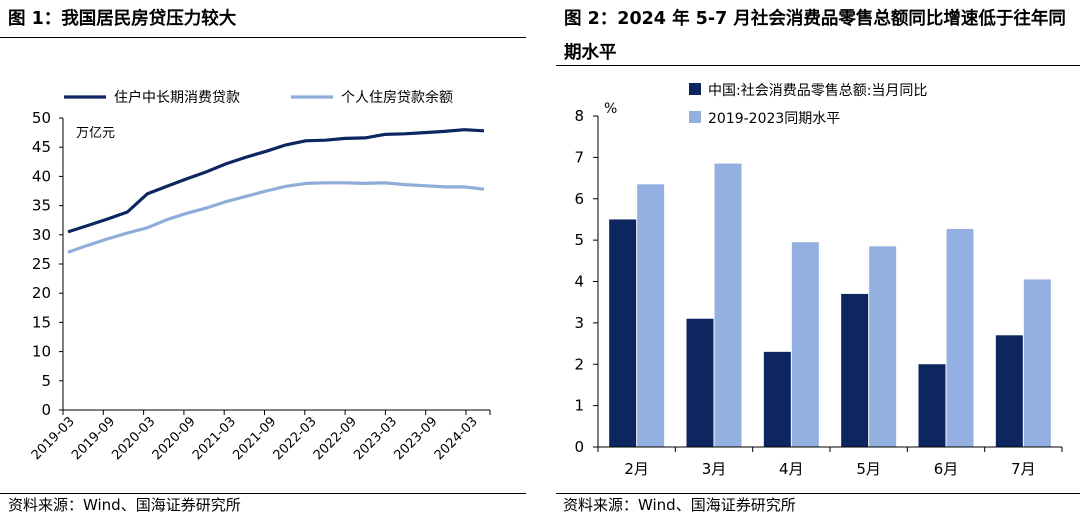  I want to click on left-y-tick-label: 5, so click(46, 381).